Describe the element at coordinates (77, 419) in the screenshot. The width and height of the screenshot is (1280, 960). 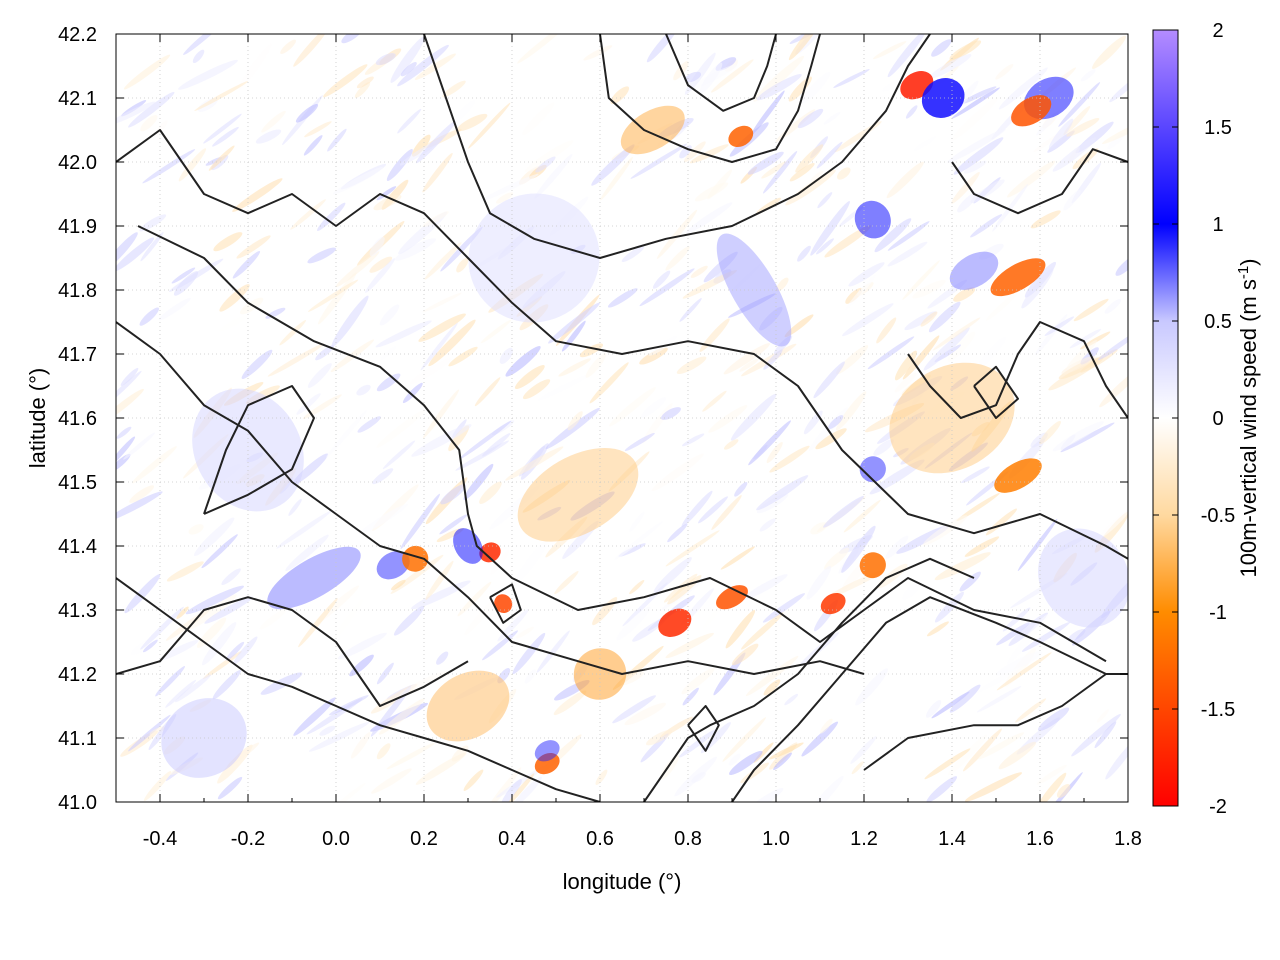
I see `y-tick-label: 41.6` at that location.